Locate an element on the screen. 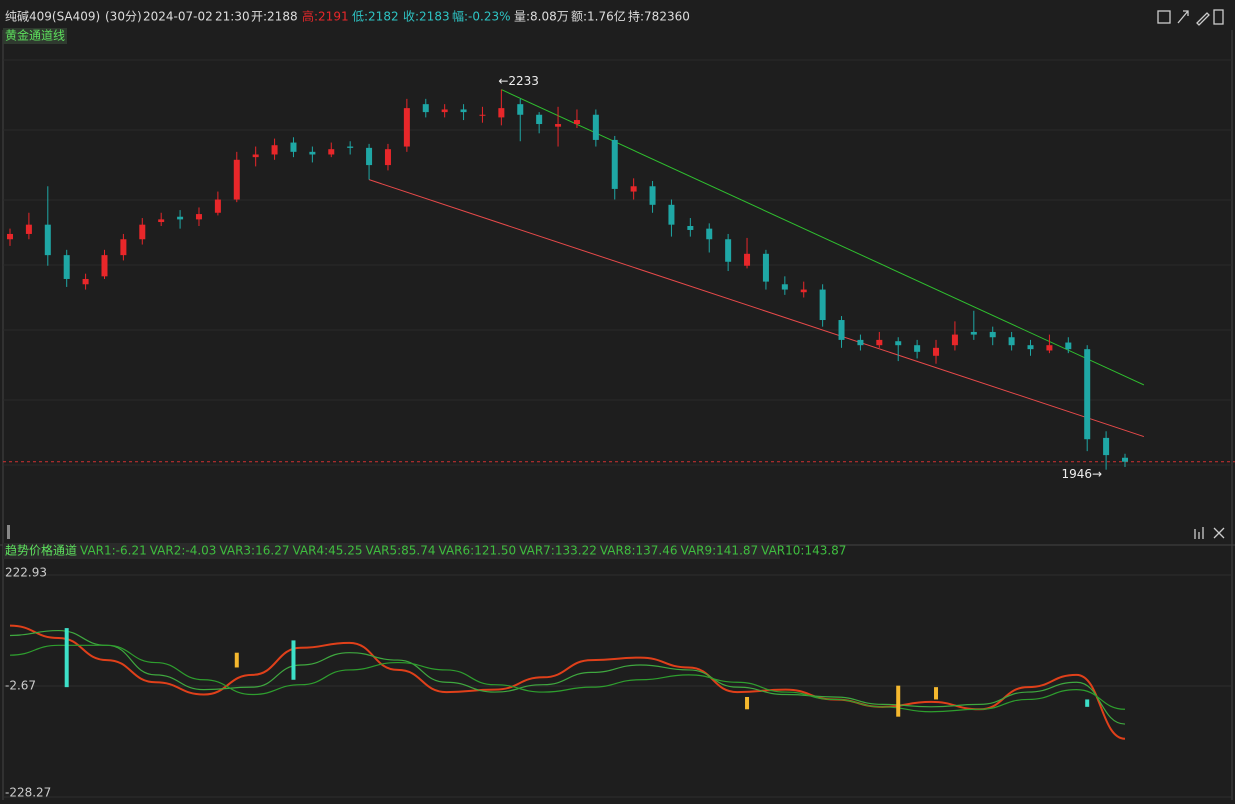 The height and width of the screenshot is (804, 1235). legend-bar is located at coordinates (391, 551).